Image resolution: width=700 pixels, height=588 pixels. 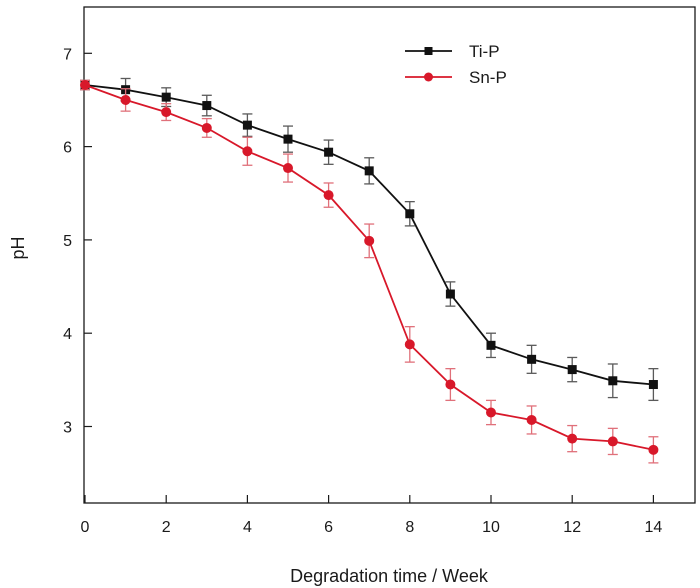 What do you see at coordinates (67, 428) in the screenshot?
I see `y-tick-label: 3` at bounding box center [67, 428].